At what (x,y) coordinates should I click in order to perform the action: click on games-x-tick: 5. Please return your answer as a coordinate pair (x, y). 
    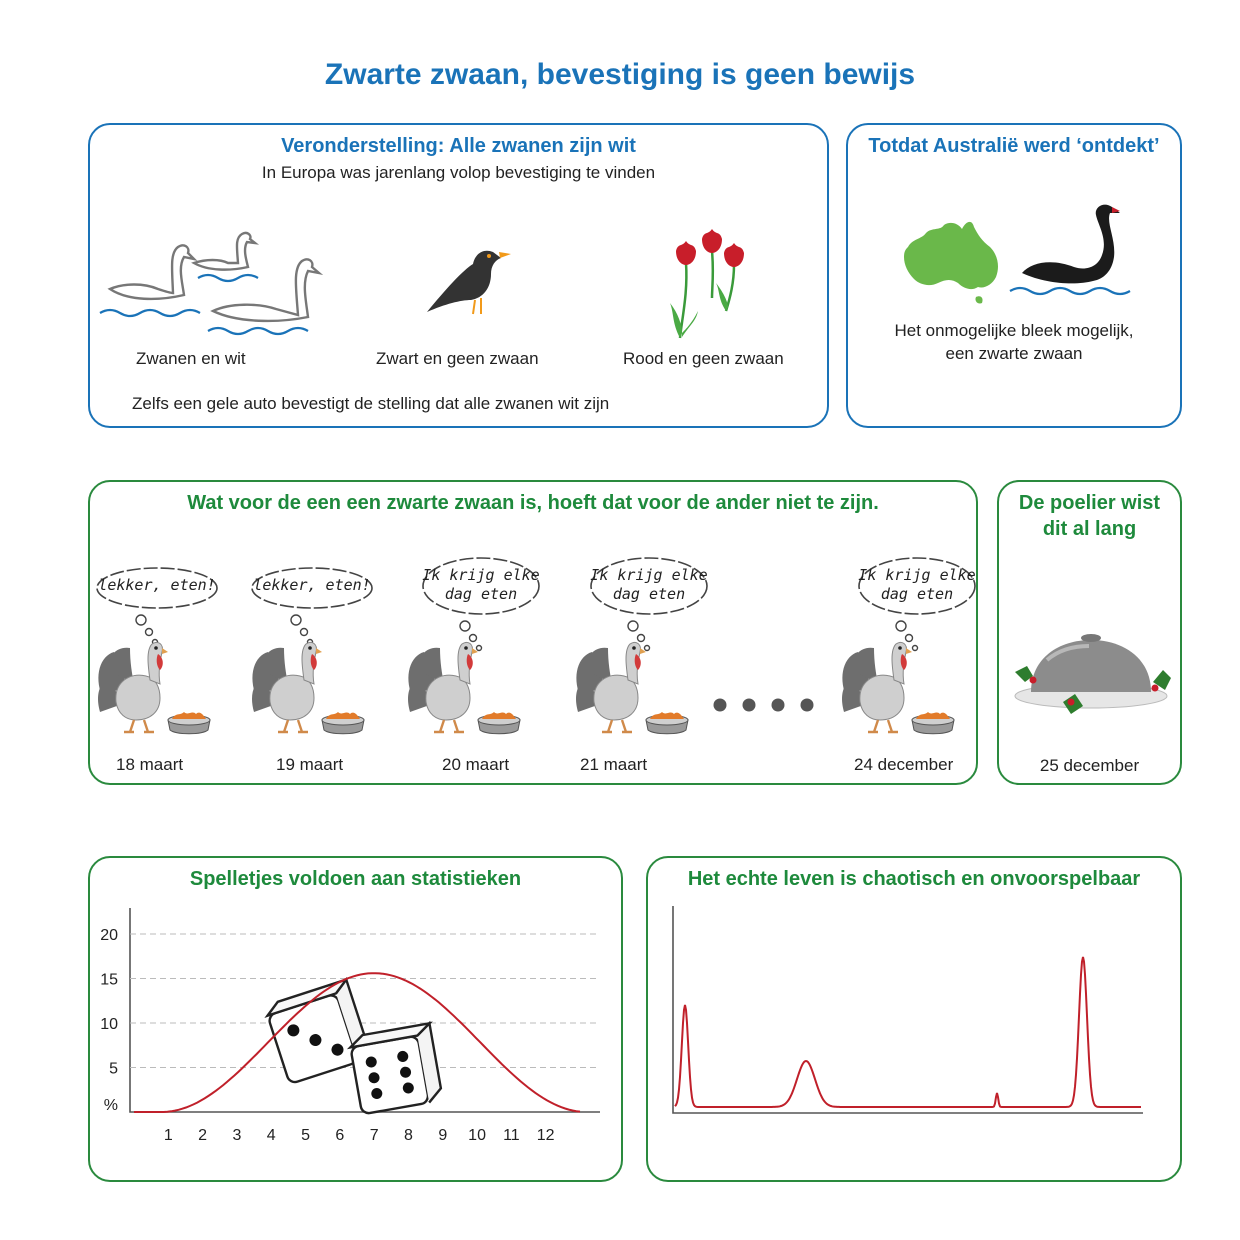
    Looking at the image, I should click on (305, 1135).